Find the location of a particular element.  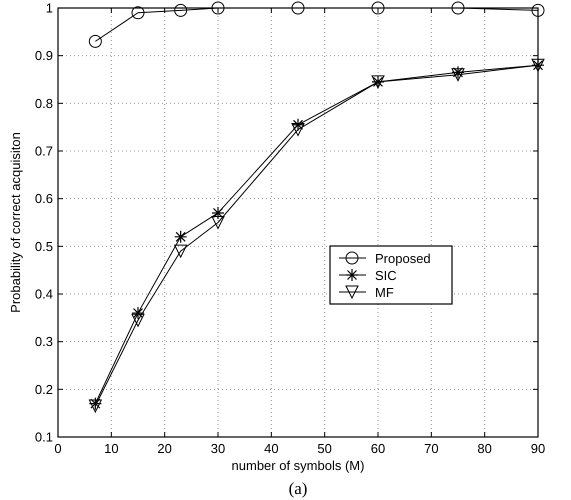

legend-label: Proposed is located at coordinates (403, 258).